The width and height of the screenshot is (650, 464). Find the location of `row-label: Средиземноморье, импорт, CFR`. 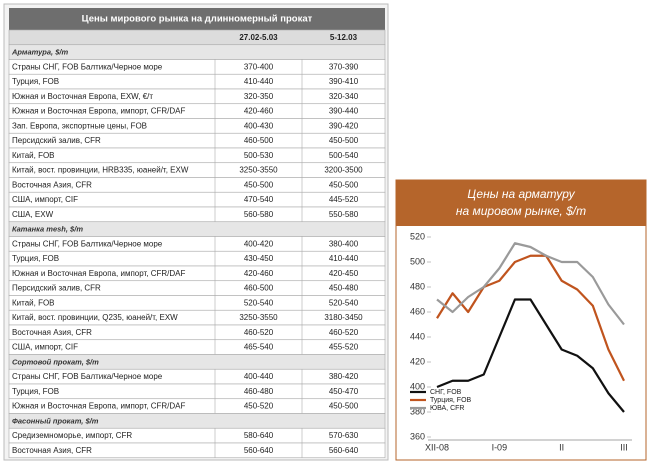

row-label: Средиземноморье, импорт, CFR is located at coordinates (72, 435).